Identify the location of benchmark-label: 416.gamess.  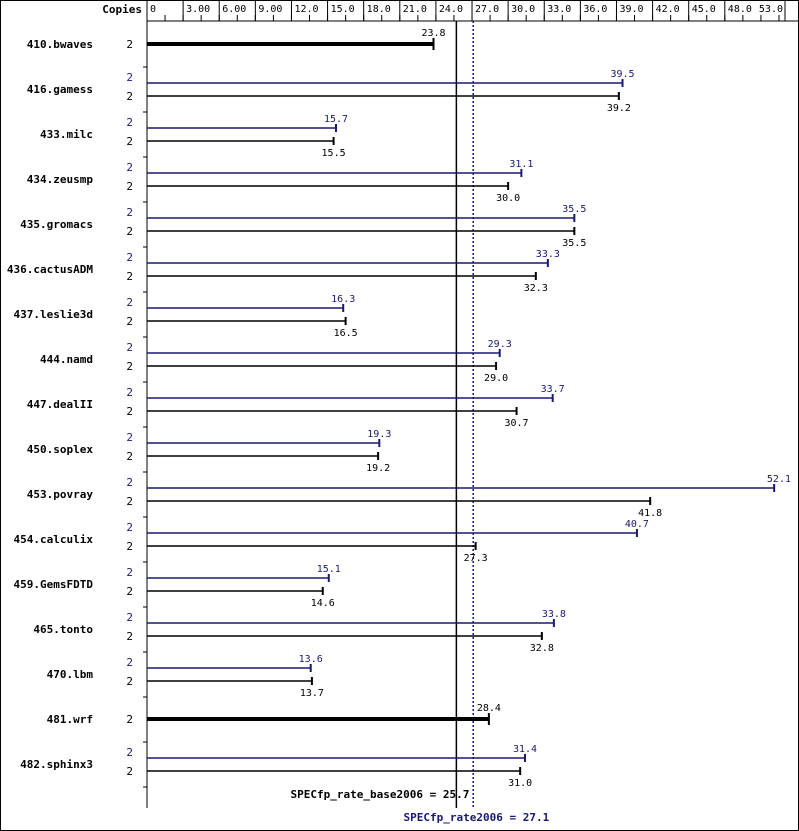
(60, 89).